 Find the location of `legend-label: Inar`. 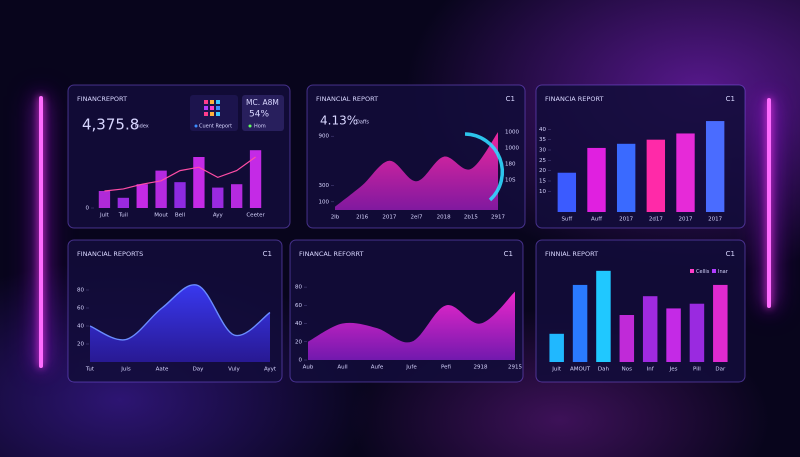

legend-label: Inar is located at coordinates (723, 272).